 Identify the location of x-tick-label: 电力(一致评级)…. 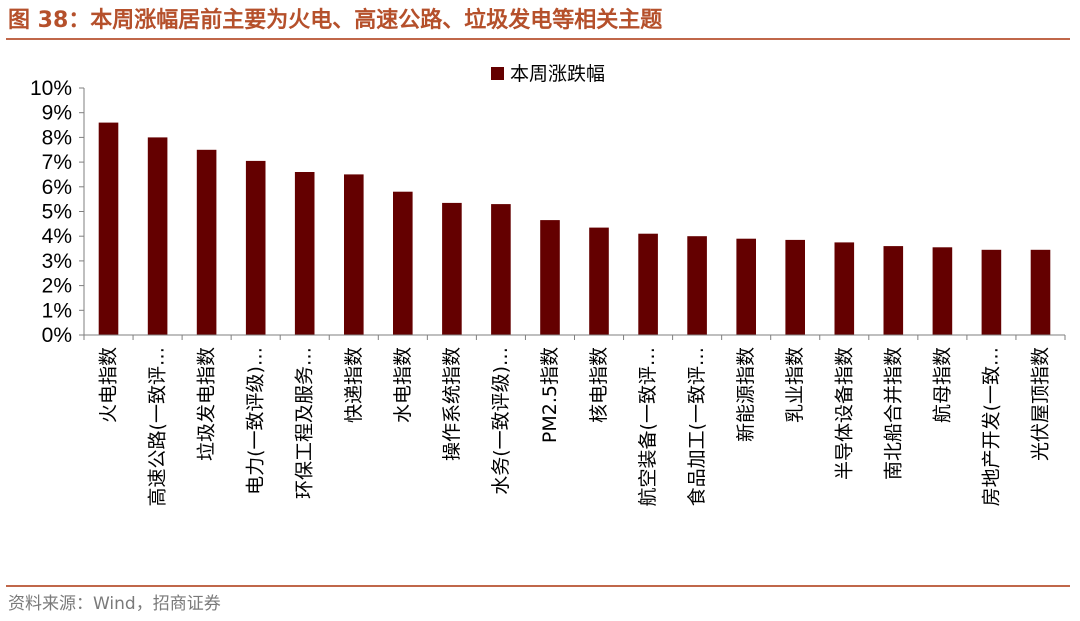
(256, 421).